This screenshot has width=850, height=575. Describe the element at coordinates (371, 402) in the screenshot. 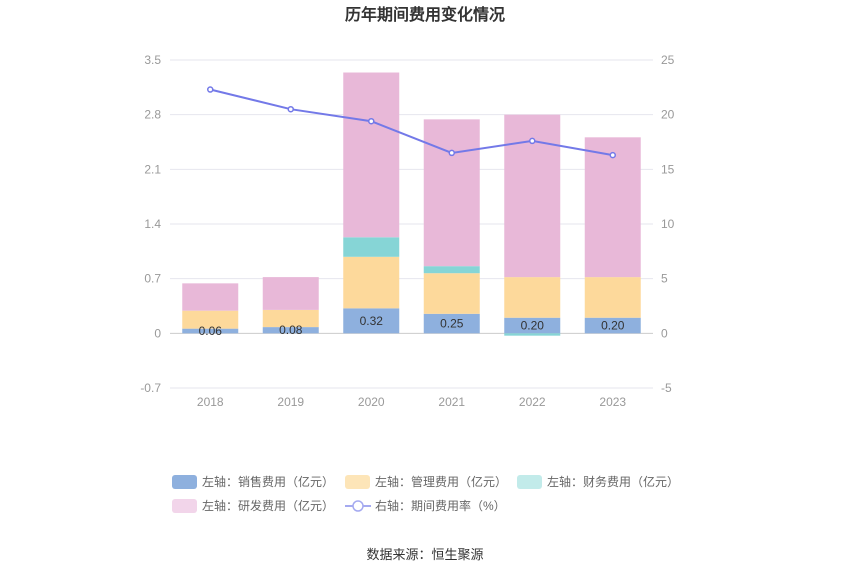

I see `x-tick-label: 2020` at that location.